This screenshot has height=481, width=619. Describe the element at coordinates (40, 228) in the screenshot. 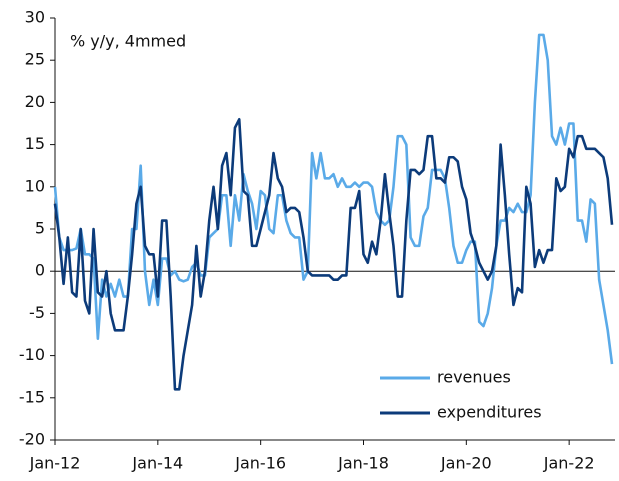

I see `y-tick-label: 5` at that location.